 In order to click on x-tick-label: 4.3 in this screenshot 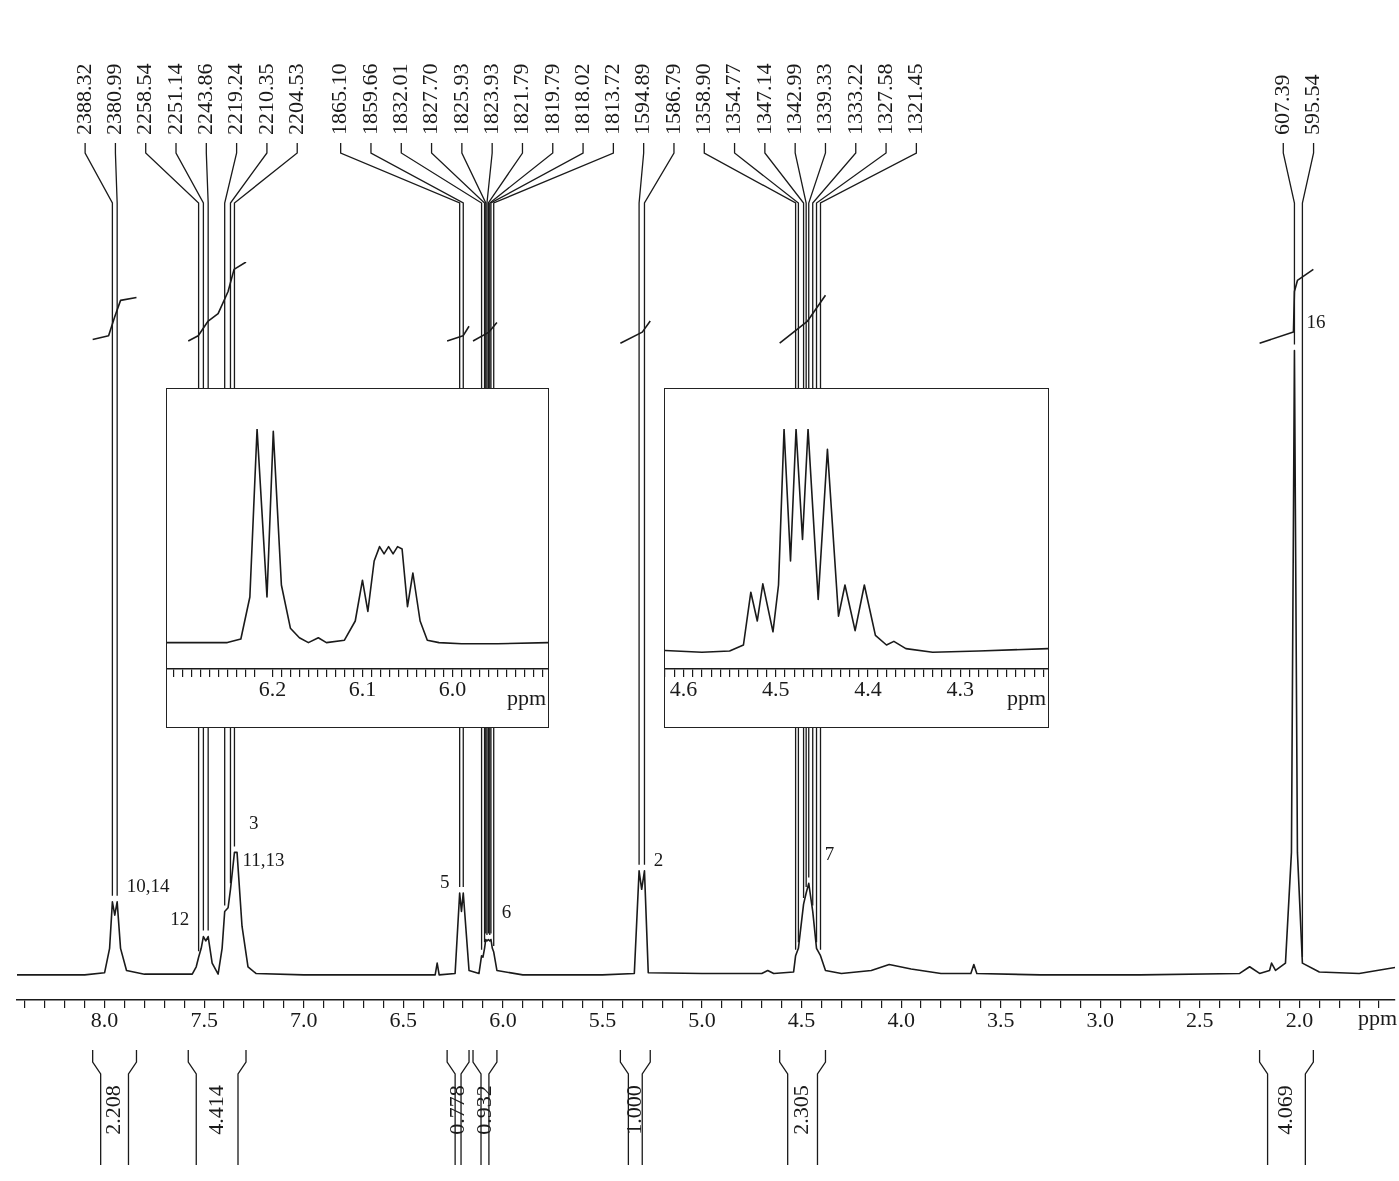, I will do `click(960, 688)`.